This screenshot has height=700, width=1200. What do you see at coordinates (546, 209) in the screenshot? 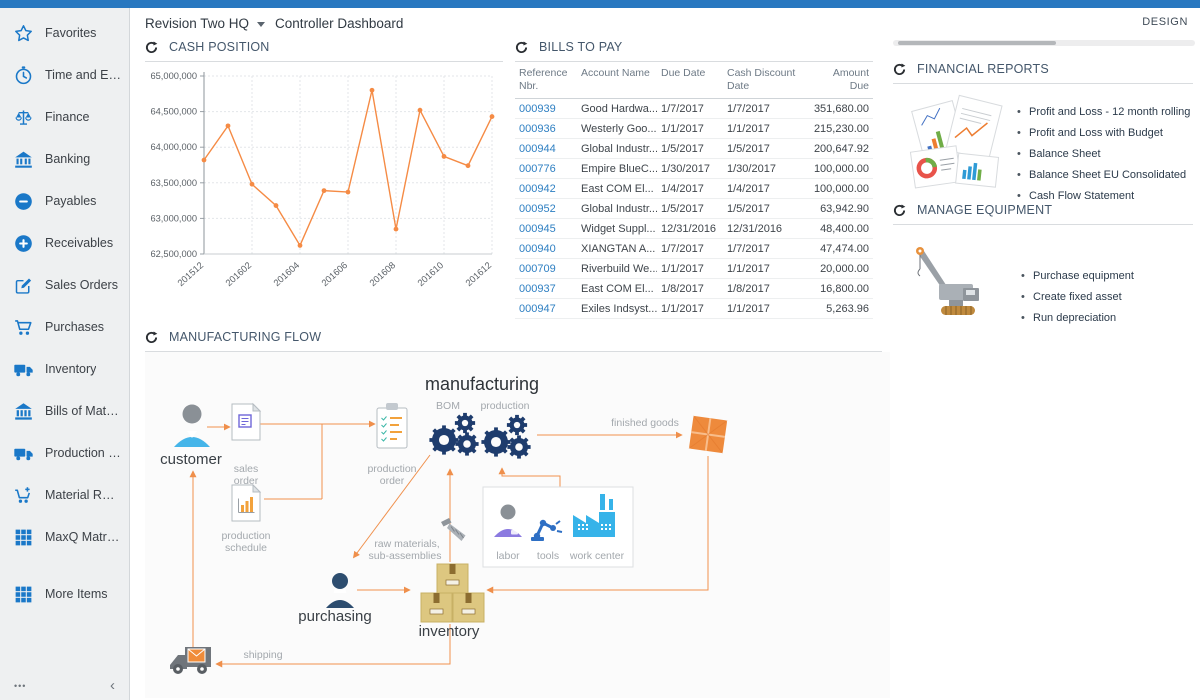
I see `reference-link: 000952` at bounding box center [546, 209].